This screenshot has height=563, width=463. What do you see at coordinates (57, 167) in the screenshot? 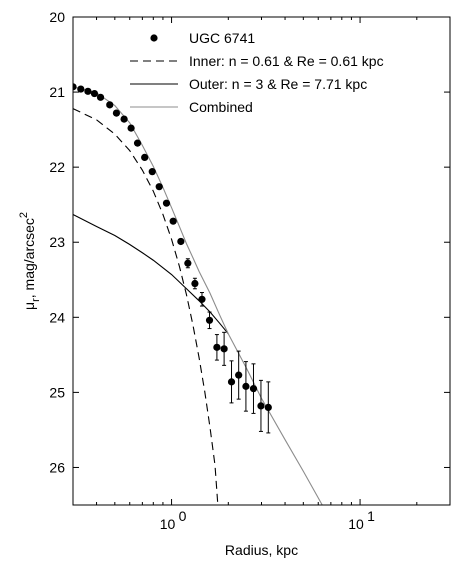
I see `y-tick-label: 22` at bounding box center [57, 167].